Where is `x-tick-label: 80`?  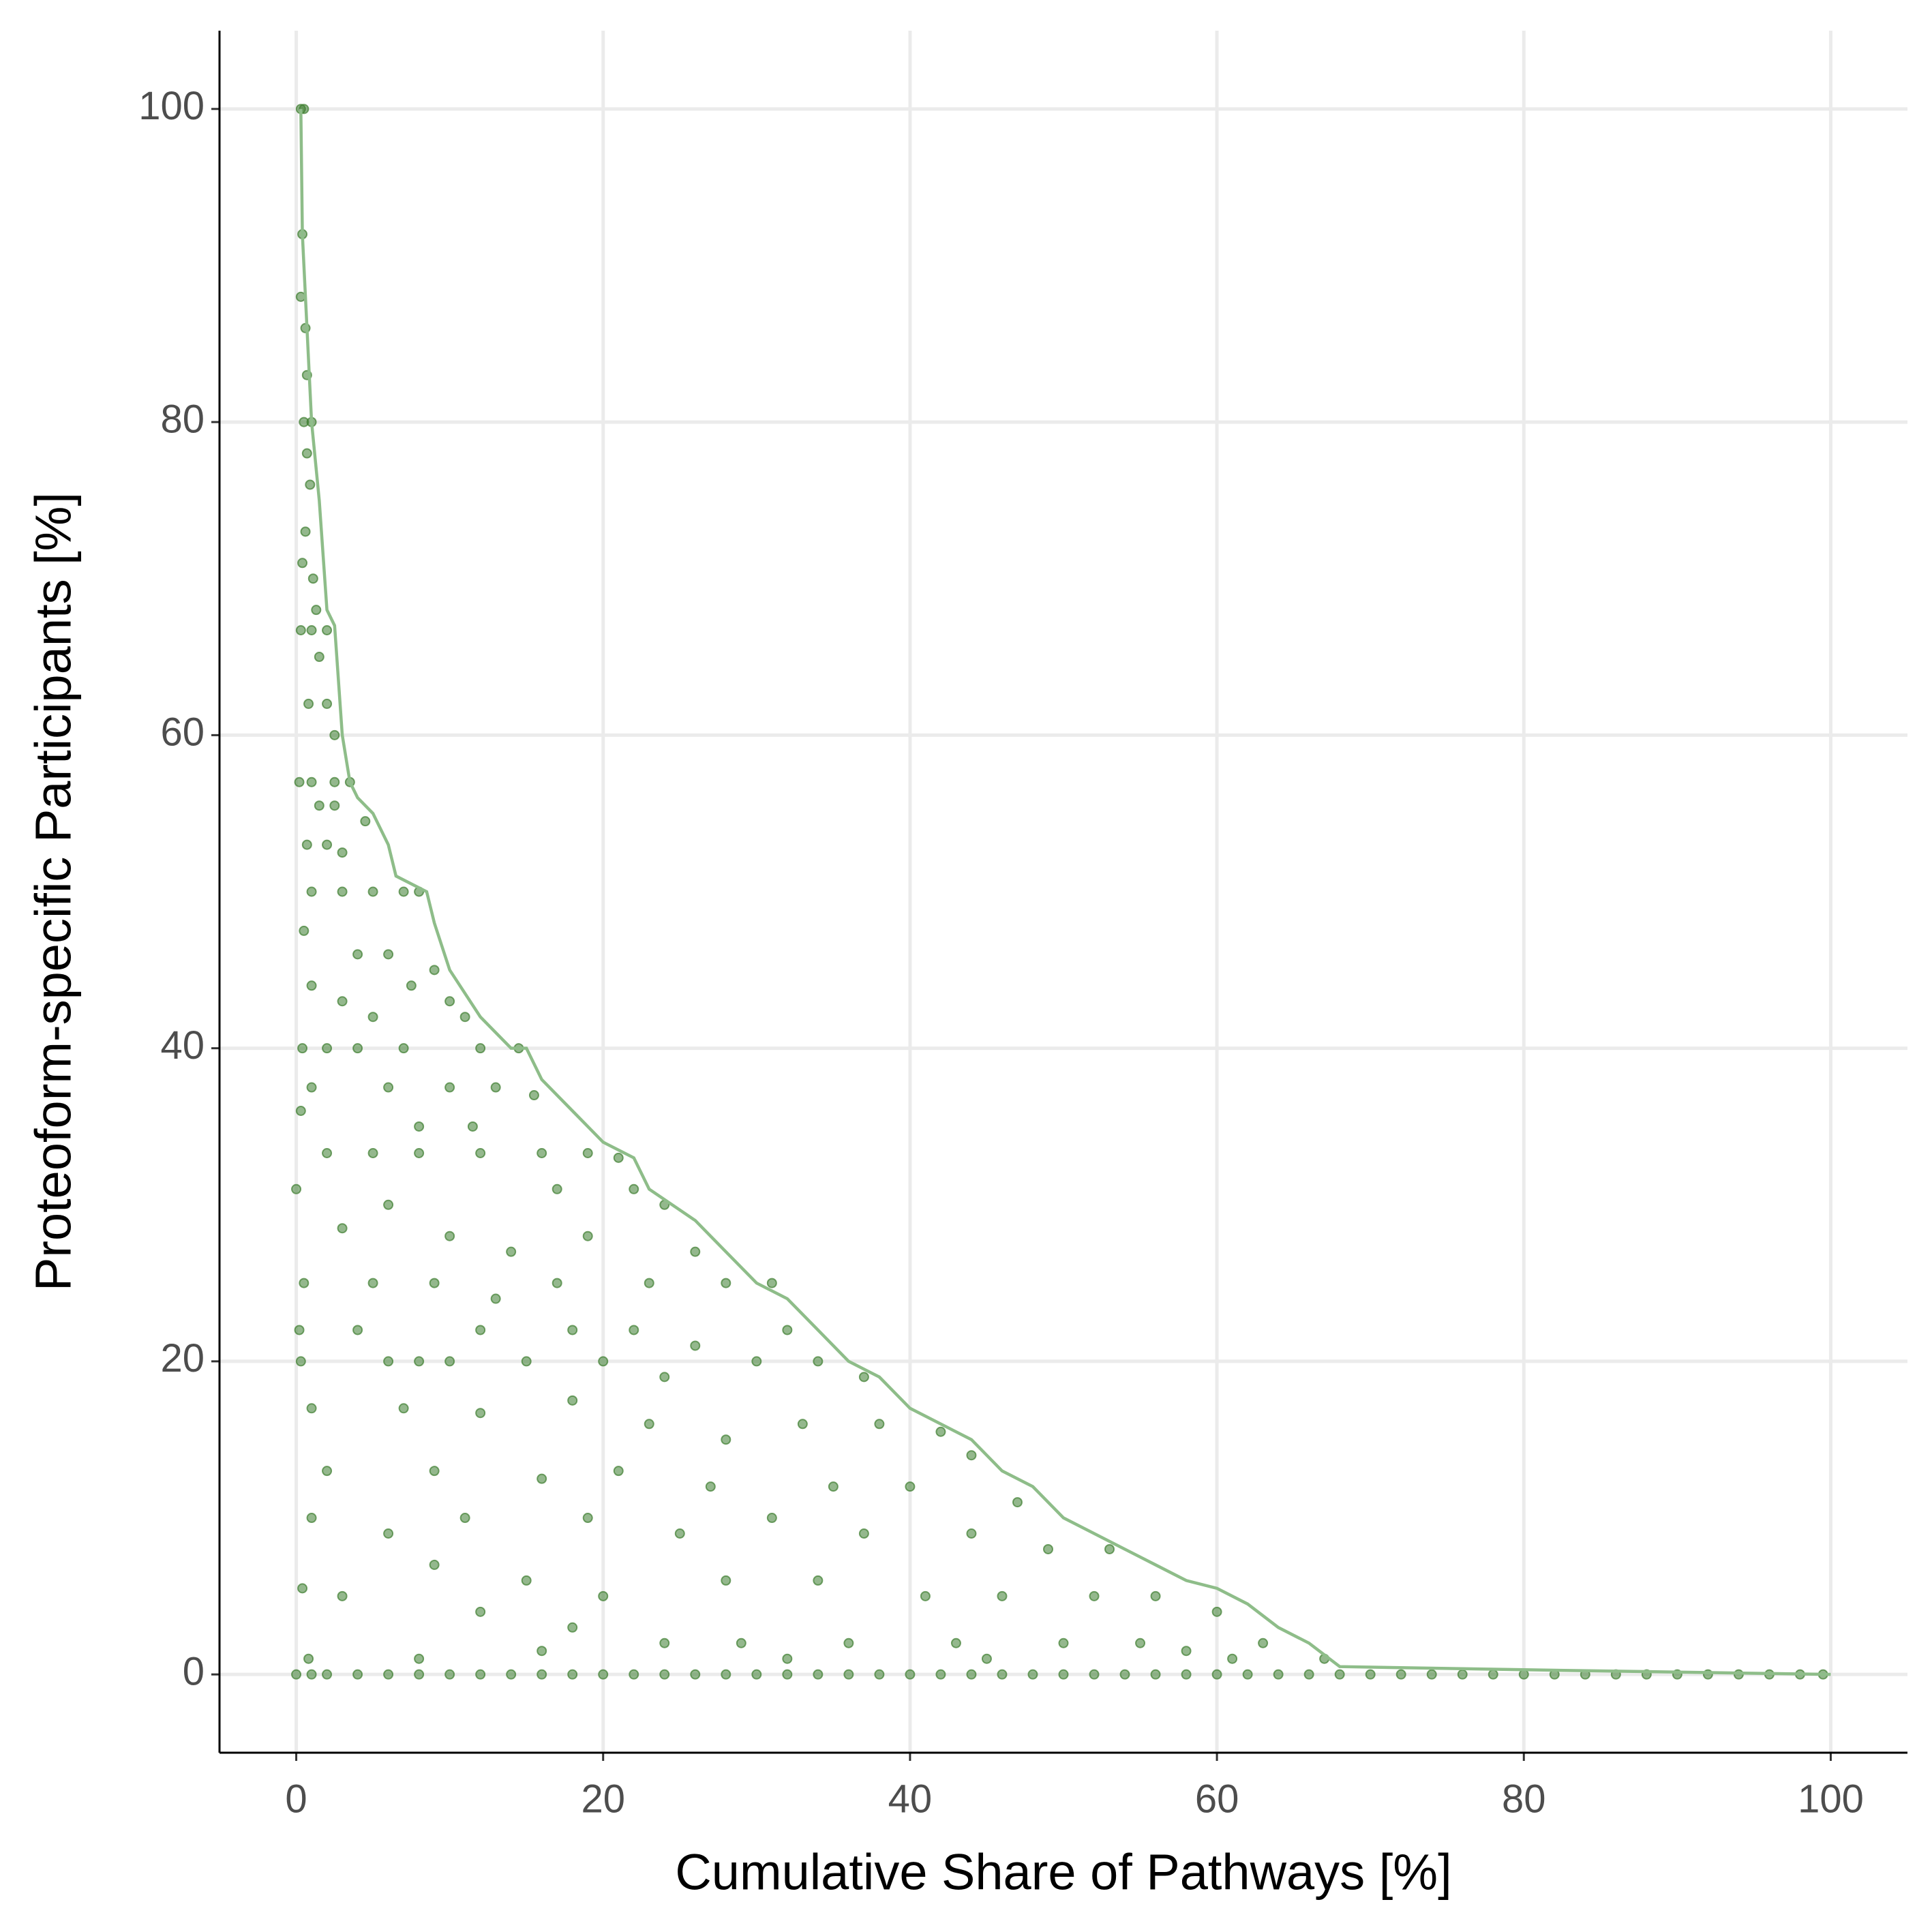
x-tick-label: 80 is located at coordinates (1524, 1799).